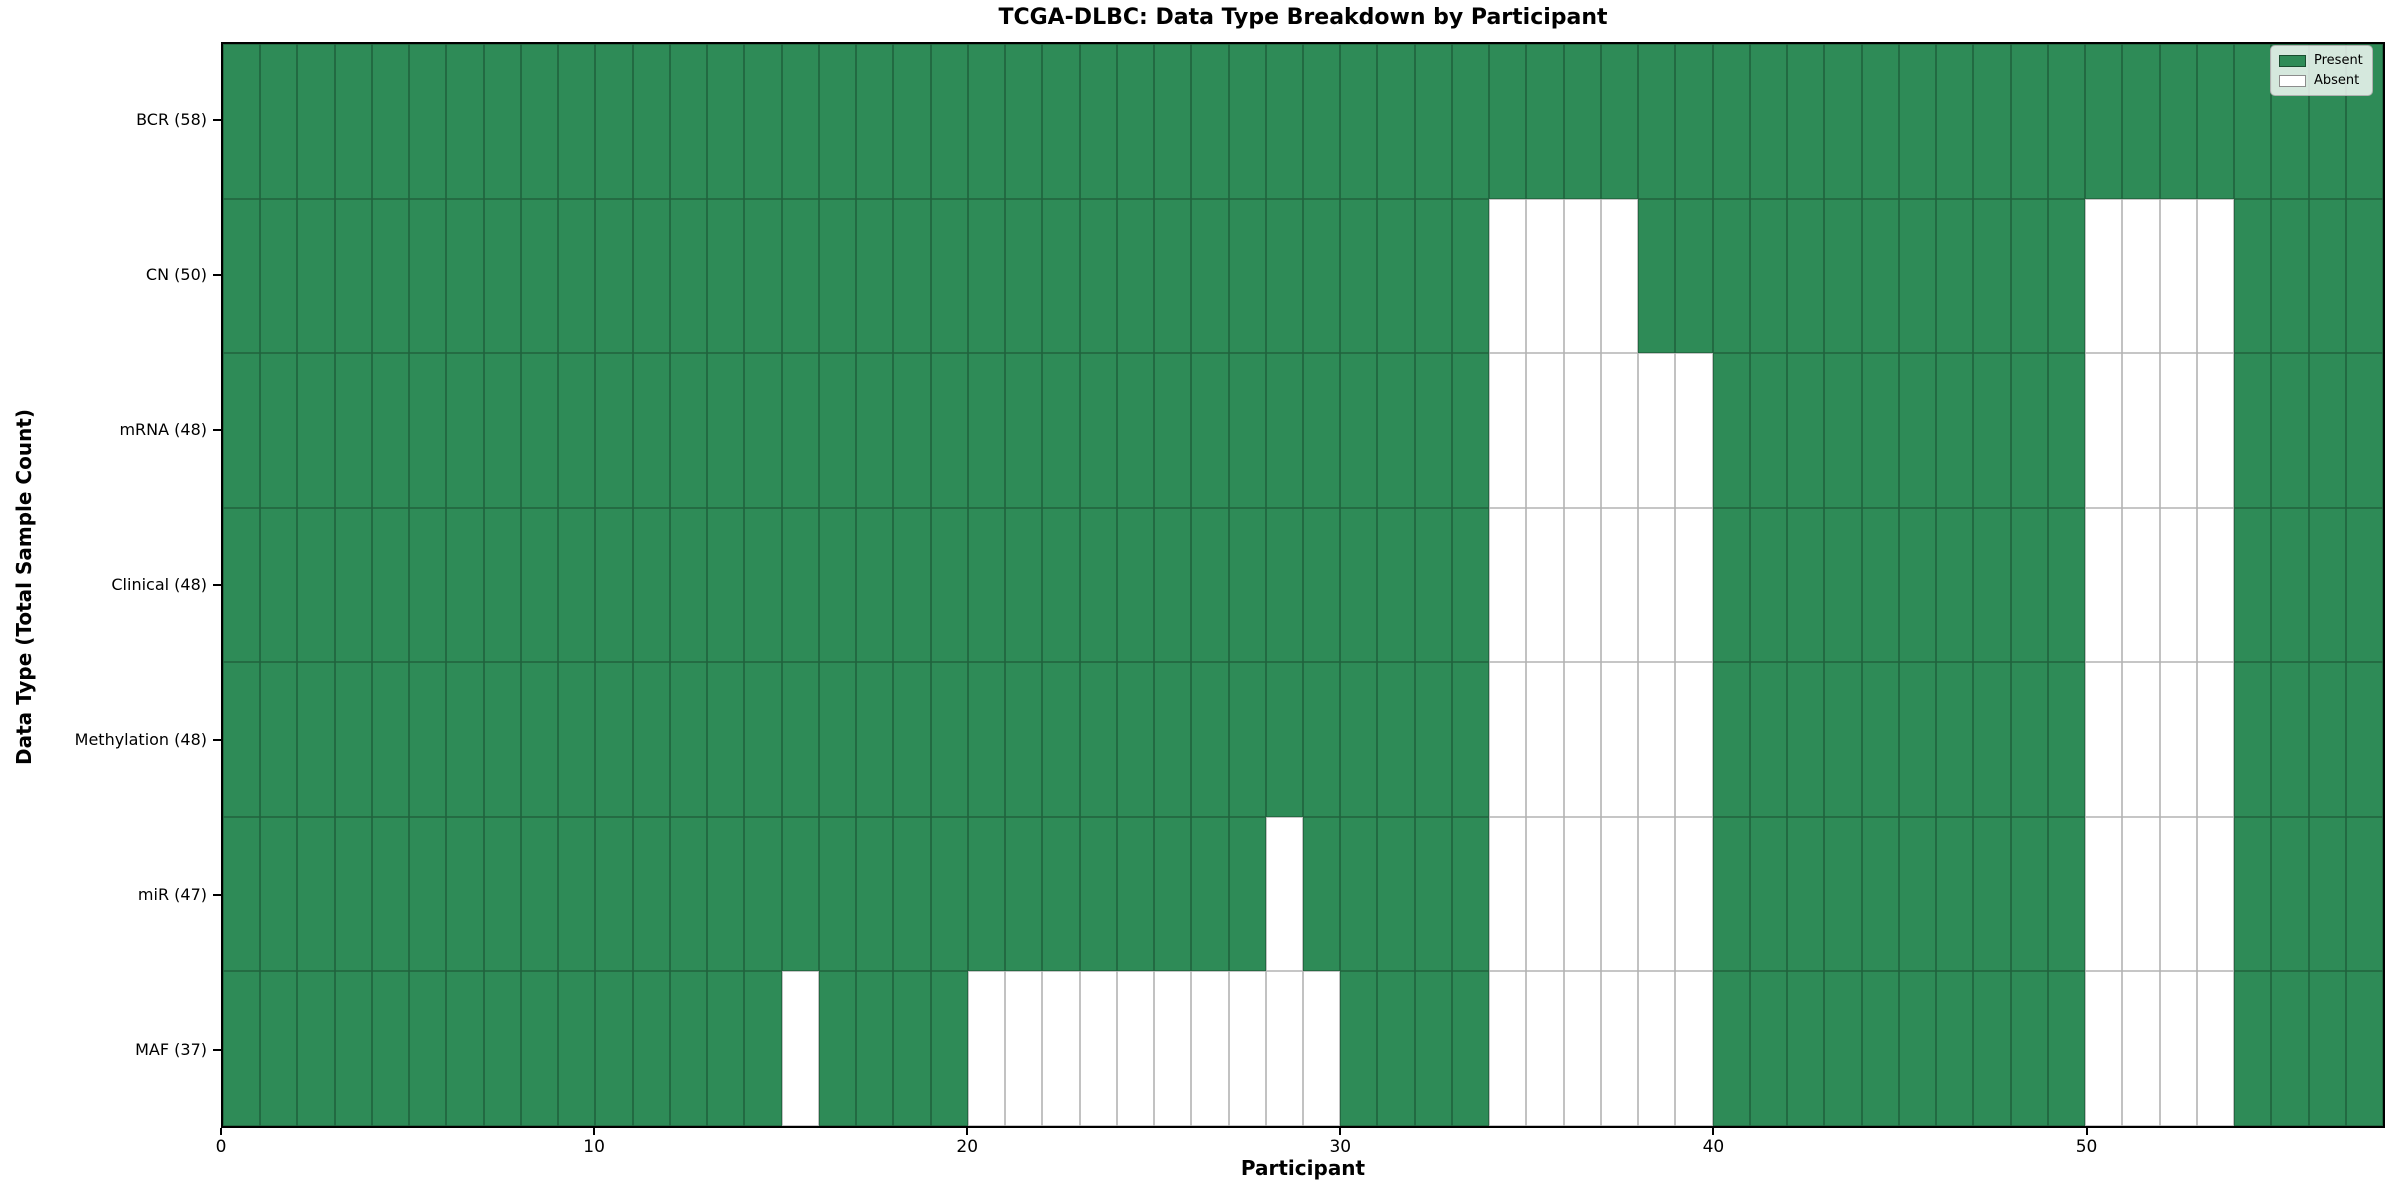 This screenshot has width=2400, height=1200. Describe the element at coordinates (2338, 60) in the screenshot. I see `legend-label-present: Present` at that location.